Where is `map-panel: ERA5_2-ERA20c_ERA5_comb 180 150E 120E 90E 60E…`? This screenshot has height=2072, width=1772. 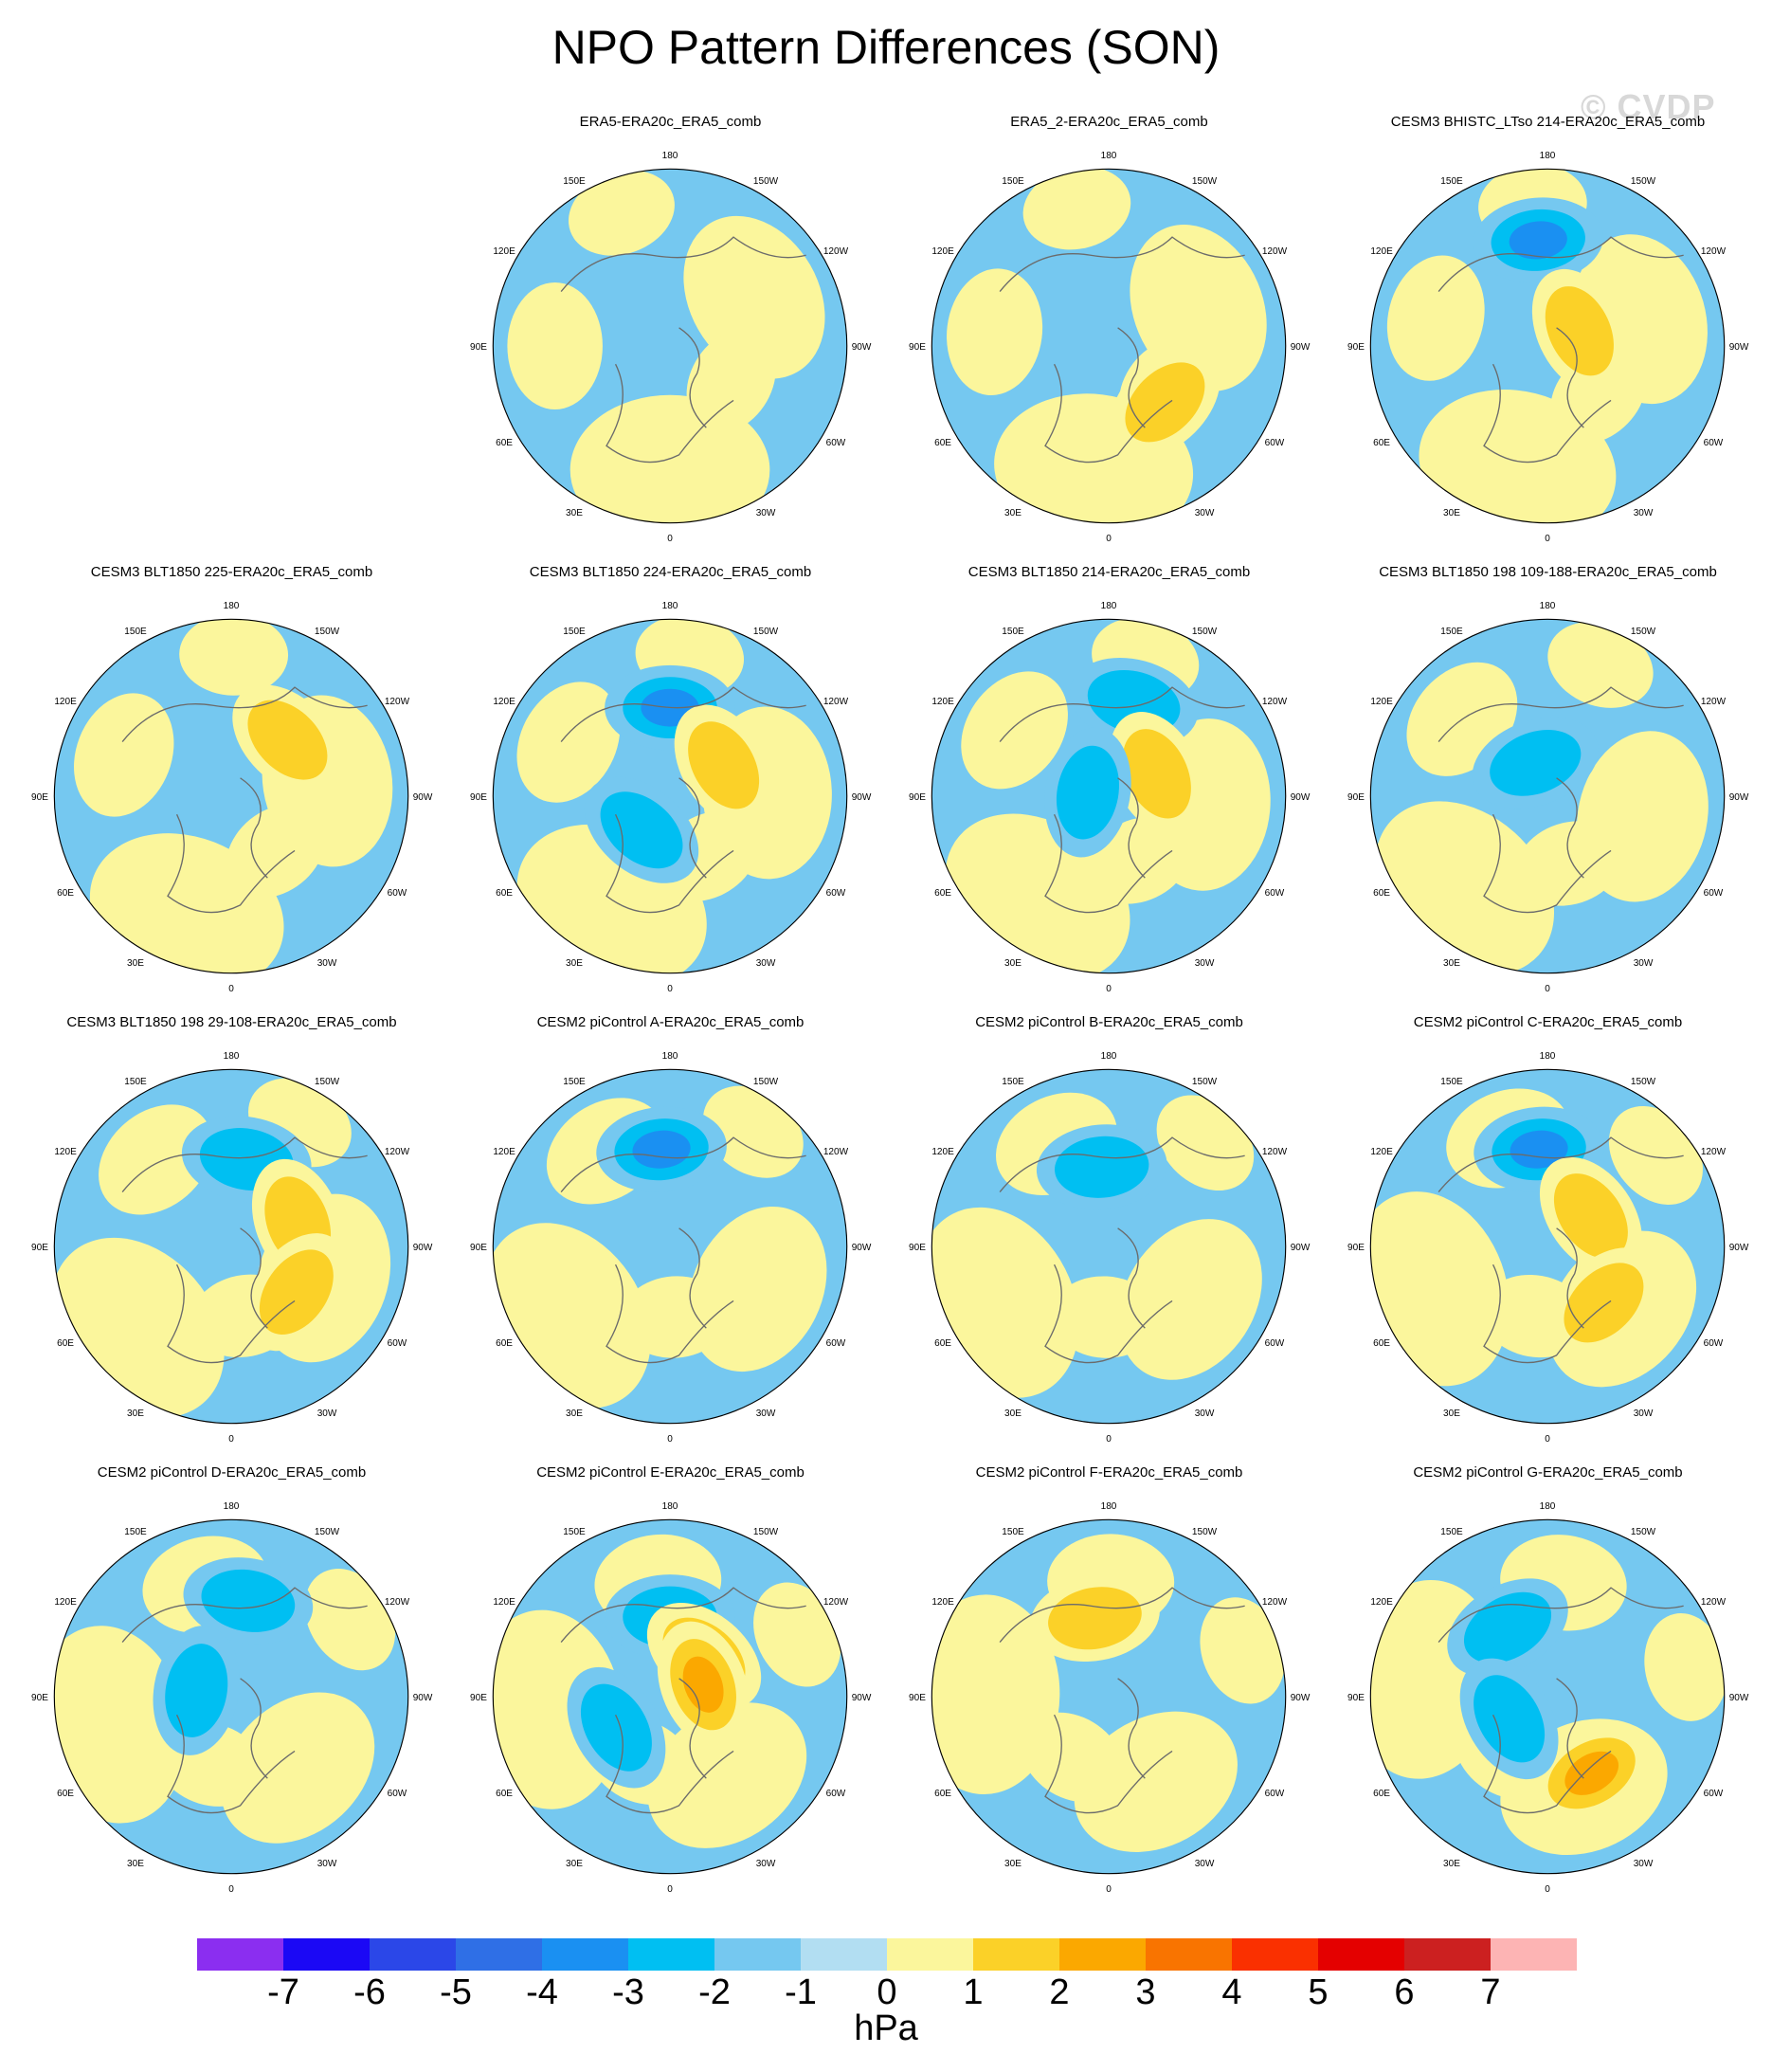 map-panel: ERA5_2-ERA20c_ERA5_comb 180 150E 120E 90E 60E… is located at coordinates (1109, 336).